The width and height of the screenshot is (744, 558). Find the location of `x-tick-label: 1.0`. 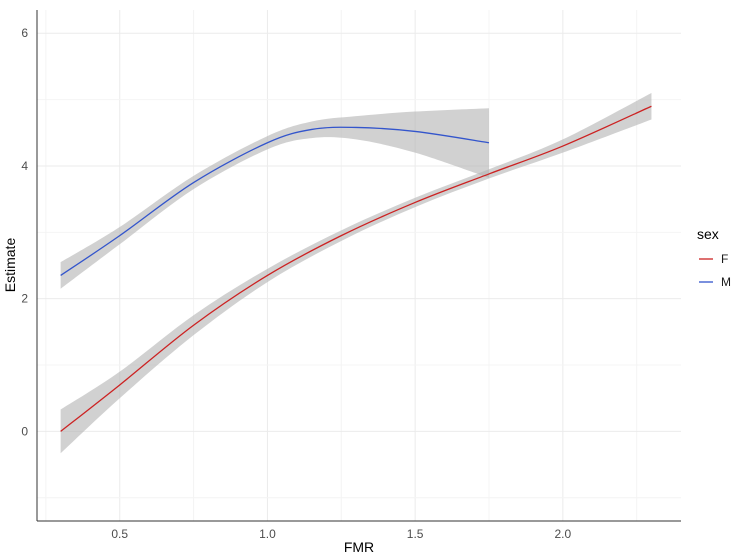

x-tick-label: 1.0 is located at coordinates (267, 534).